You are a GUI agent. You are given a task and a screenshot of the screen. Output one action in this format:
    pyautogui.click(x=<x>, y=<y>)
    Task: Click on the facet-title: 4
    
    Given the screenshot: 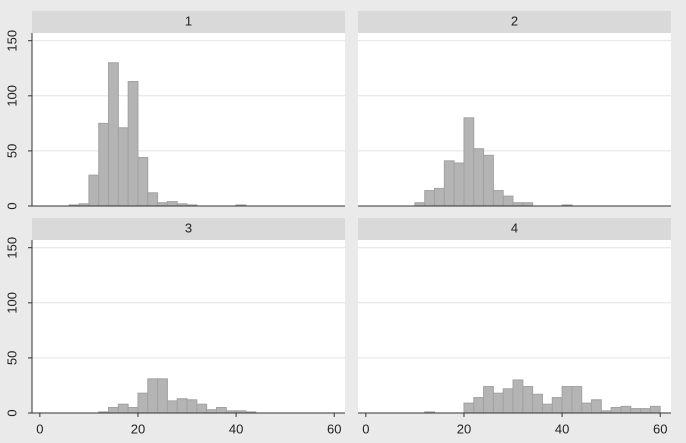 What is the action you would take?
    pyautogui.click(x=514, y=227)
    